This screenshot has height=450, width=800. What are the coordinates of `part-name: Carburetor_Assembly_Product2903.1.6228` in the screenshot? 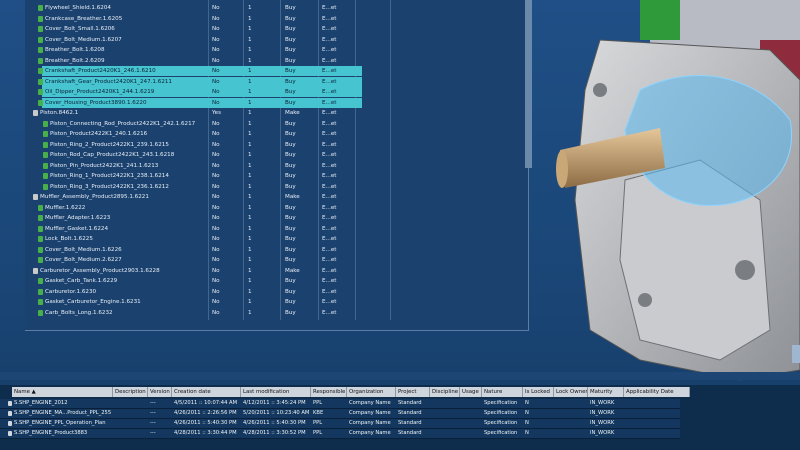 It's located at (100, 270).